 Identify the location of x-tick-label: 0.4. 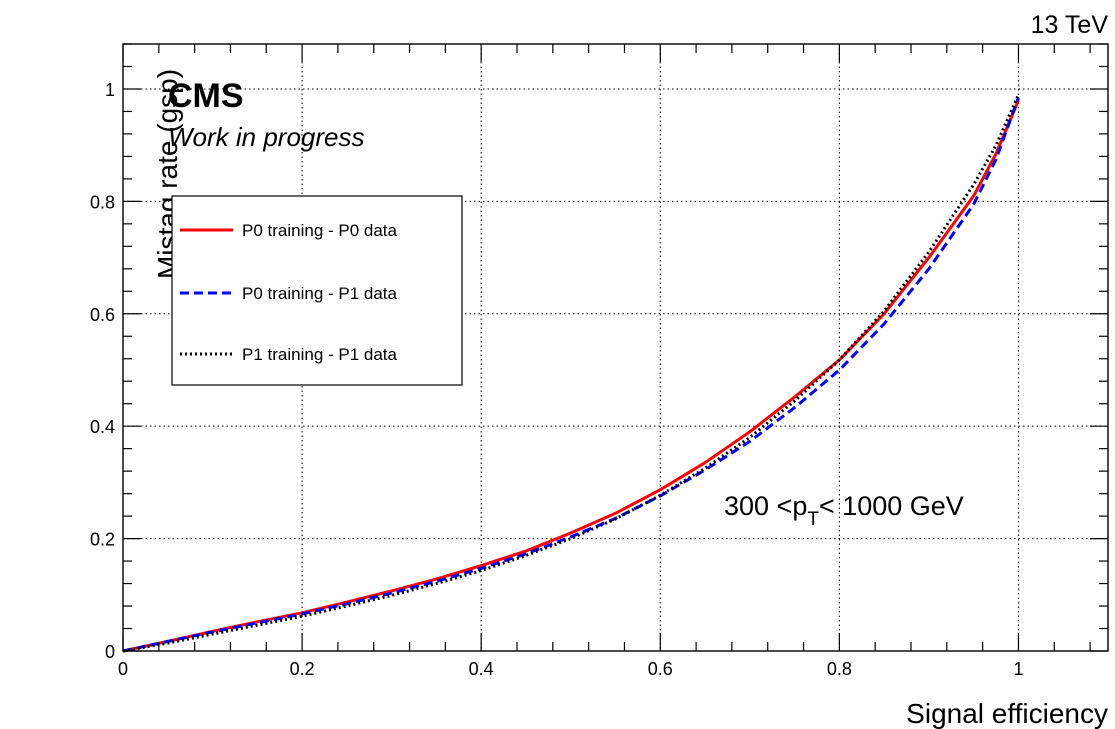
(481, 669).